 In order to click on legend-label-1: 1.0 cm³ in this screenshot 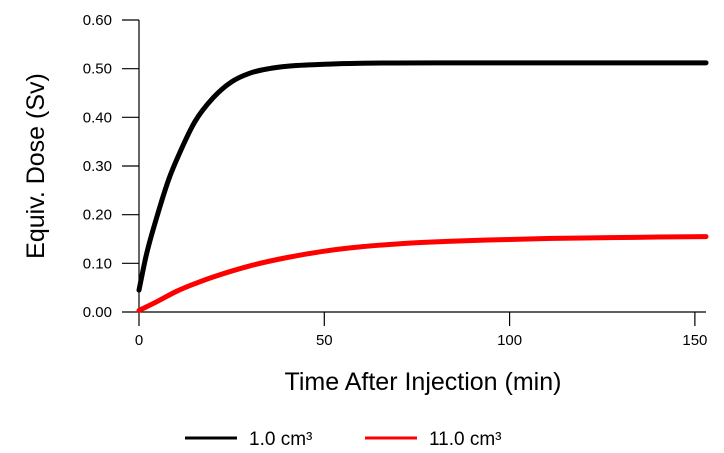, I will do `click(280, 439)`.